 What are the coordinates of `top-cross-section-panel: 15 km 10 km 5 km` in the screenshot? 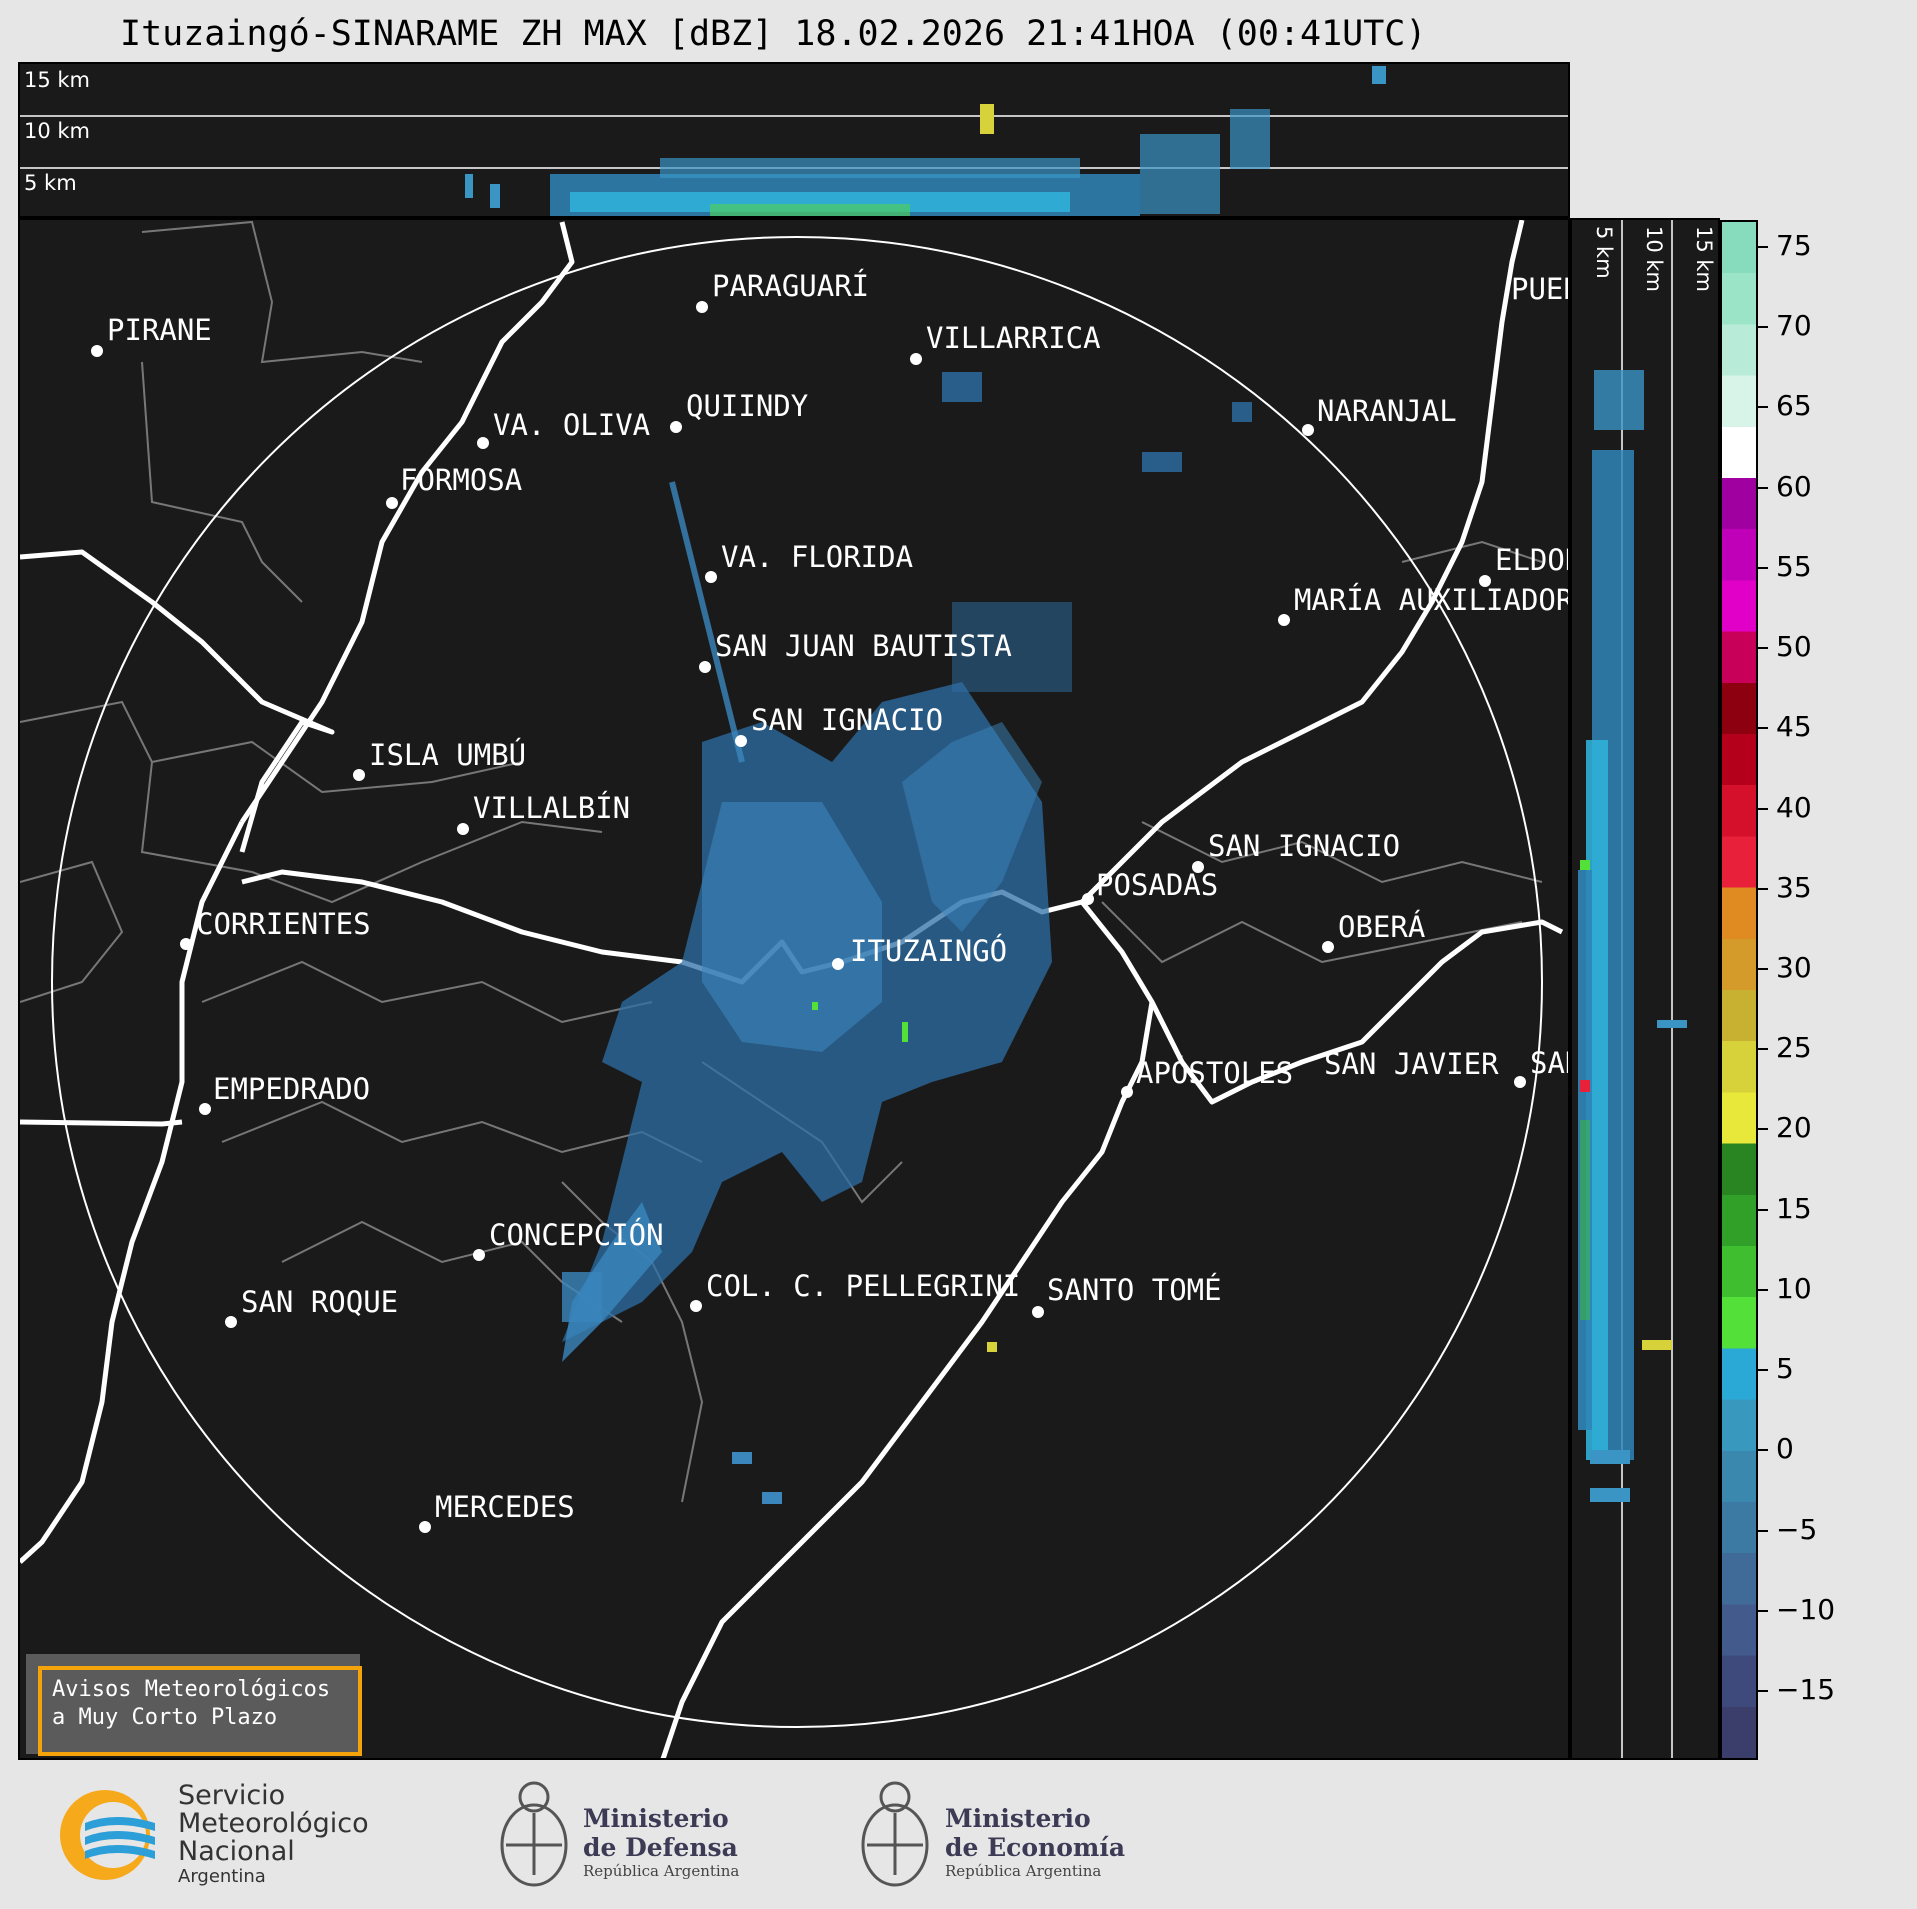 It's located at (794, 140).